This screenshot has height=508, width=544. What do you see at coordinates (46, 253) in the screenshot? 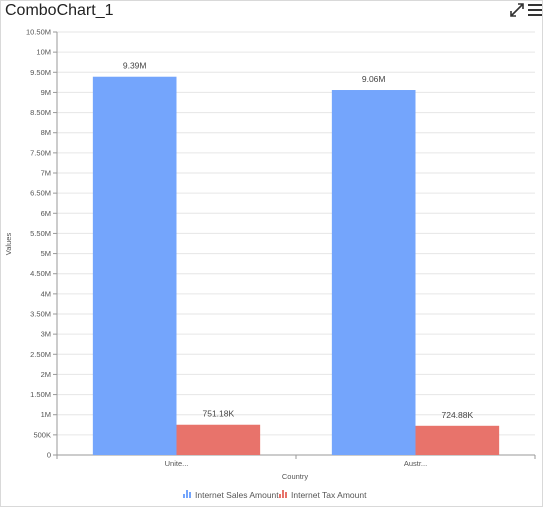
I see `y-tick-label: 5M` at bounding box center [46, 253].